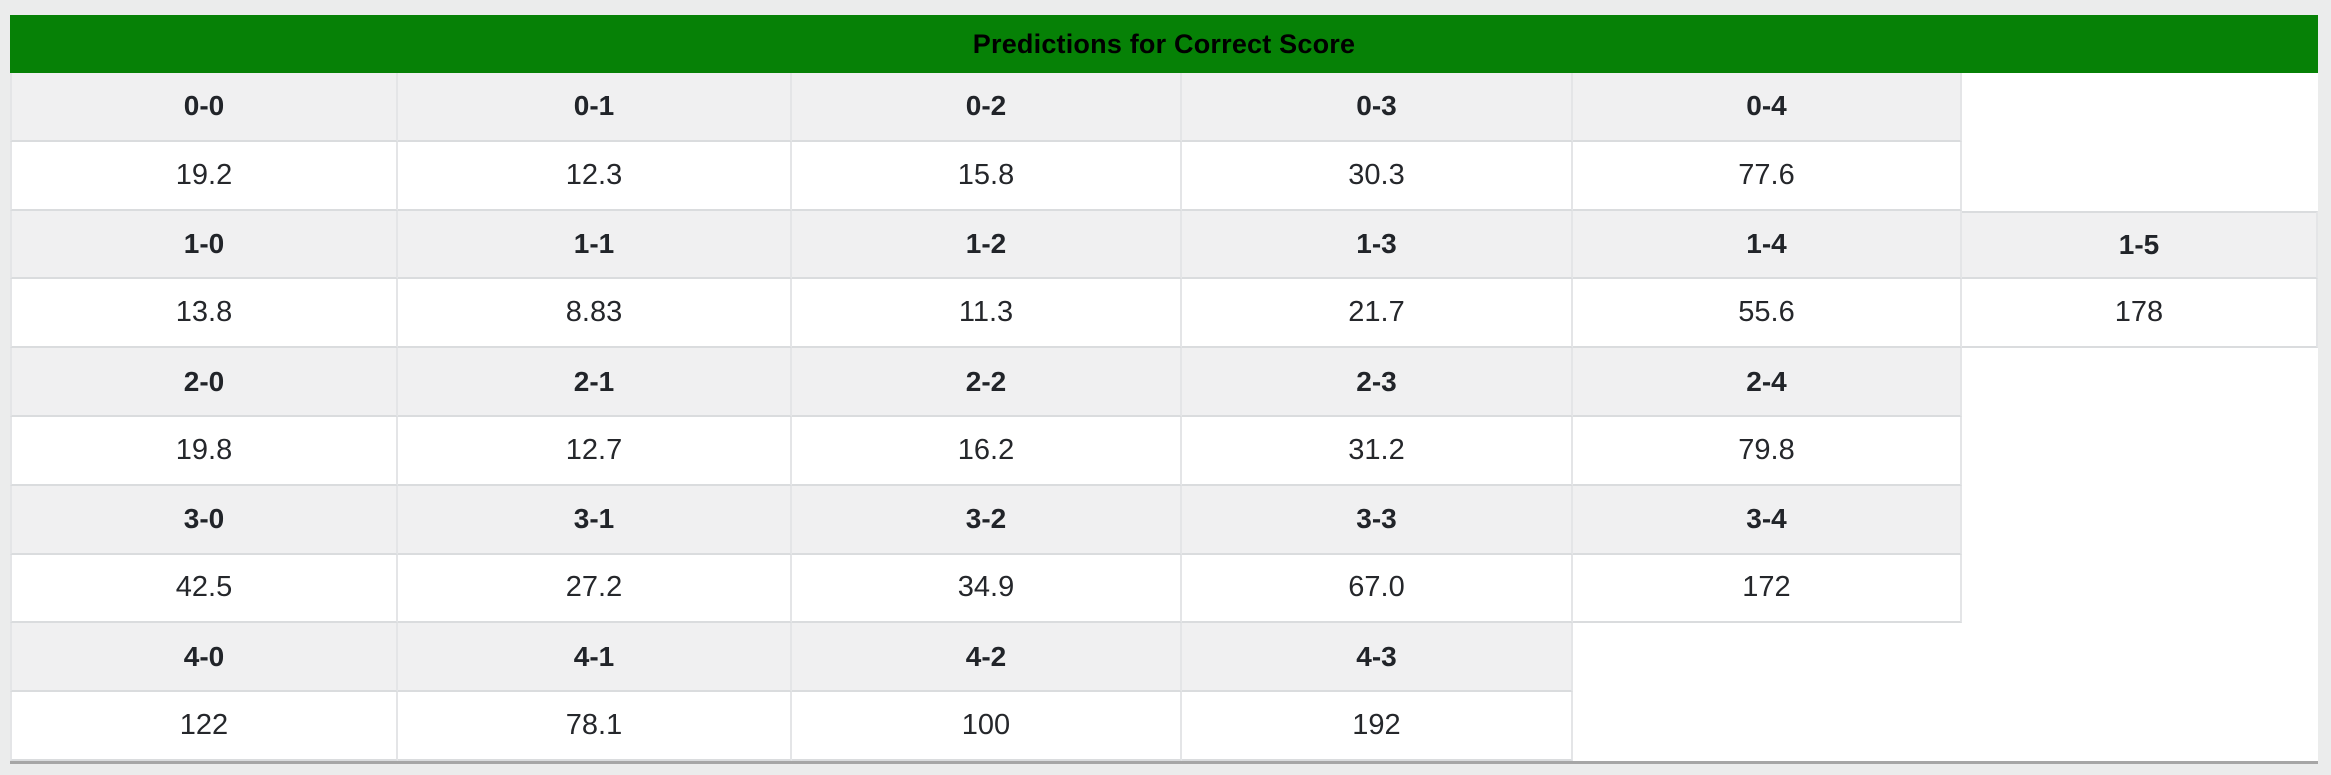 The image size is (2331, 775). I want to click on score-label-cell: 4-2, so click(987, 658).